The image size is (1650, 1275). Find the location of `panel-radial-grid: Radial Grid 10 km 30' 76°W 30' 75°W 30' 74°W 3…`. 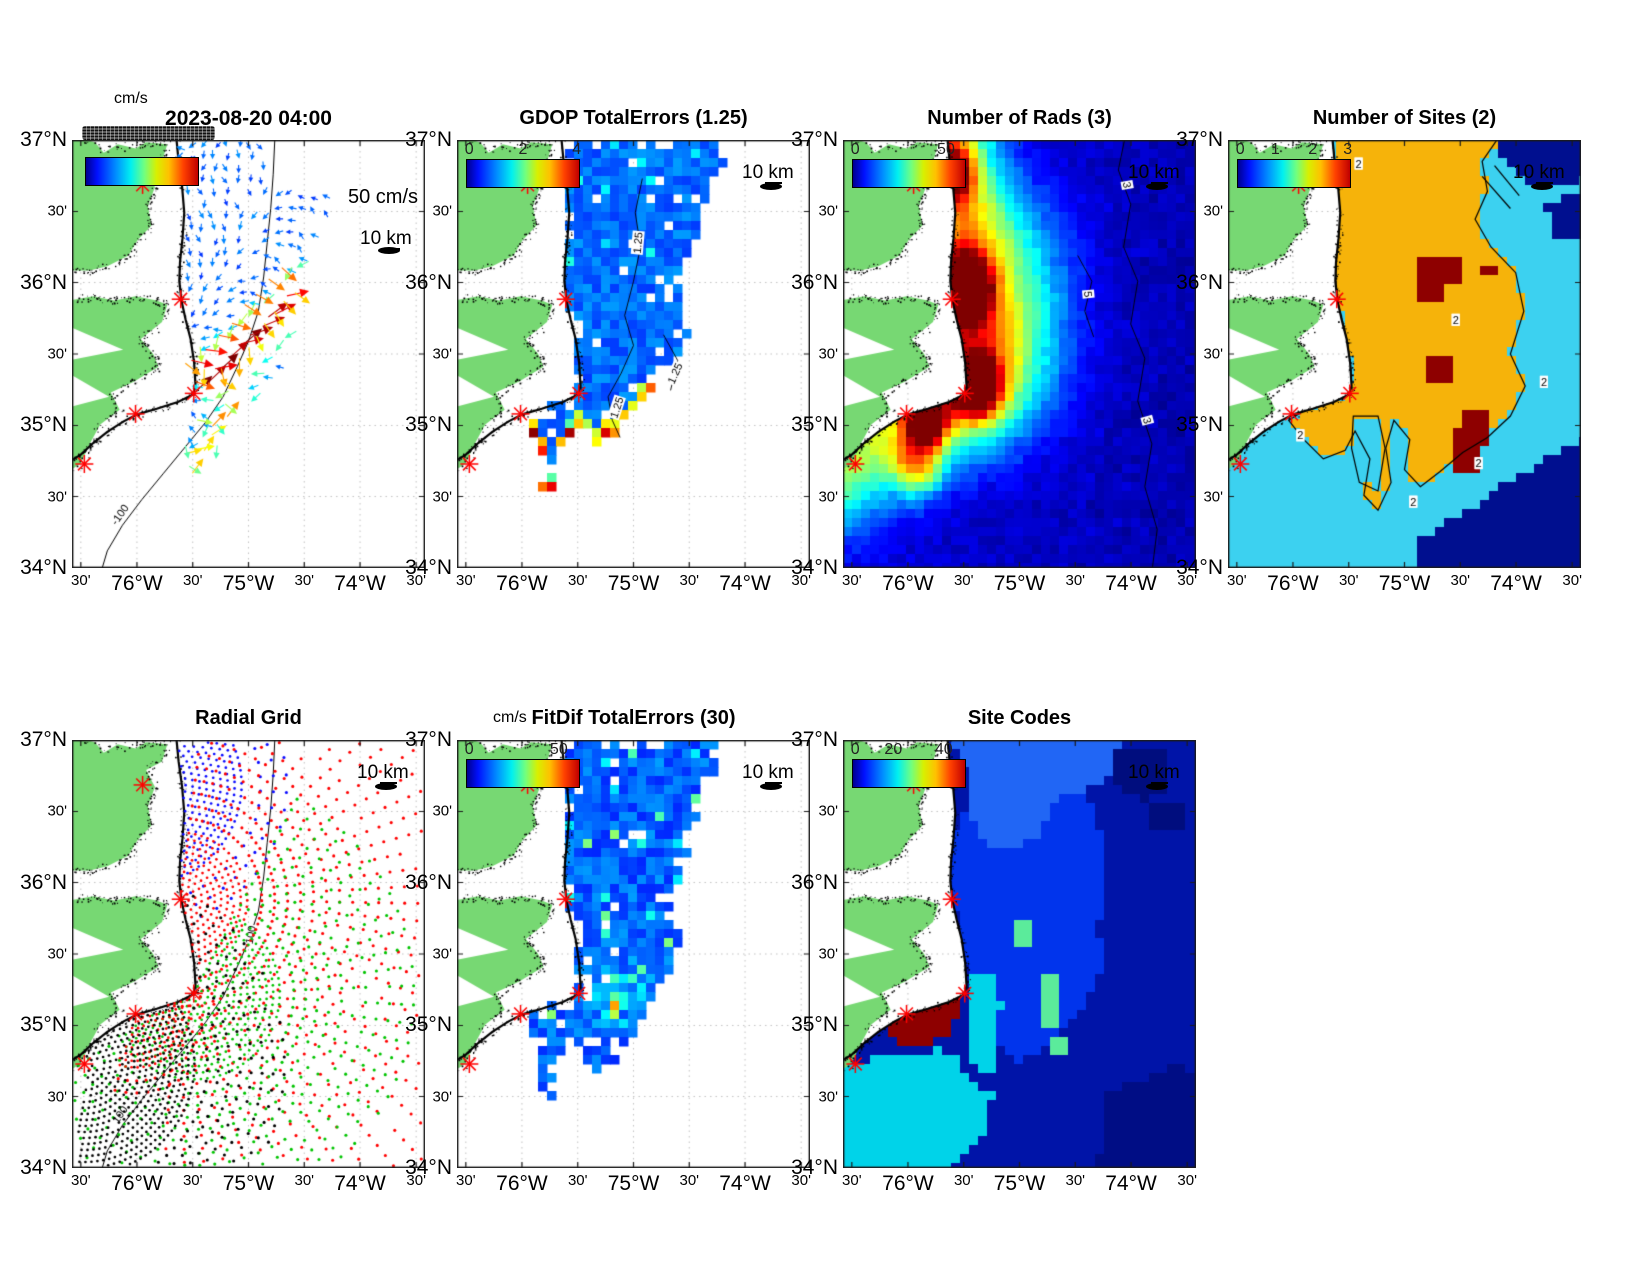

panel-radial-grid: Radial Grid 10 km 30' 76°W 30' 75°W 30' 74°W 3… is located at coordinates (223, 951).